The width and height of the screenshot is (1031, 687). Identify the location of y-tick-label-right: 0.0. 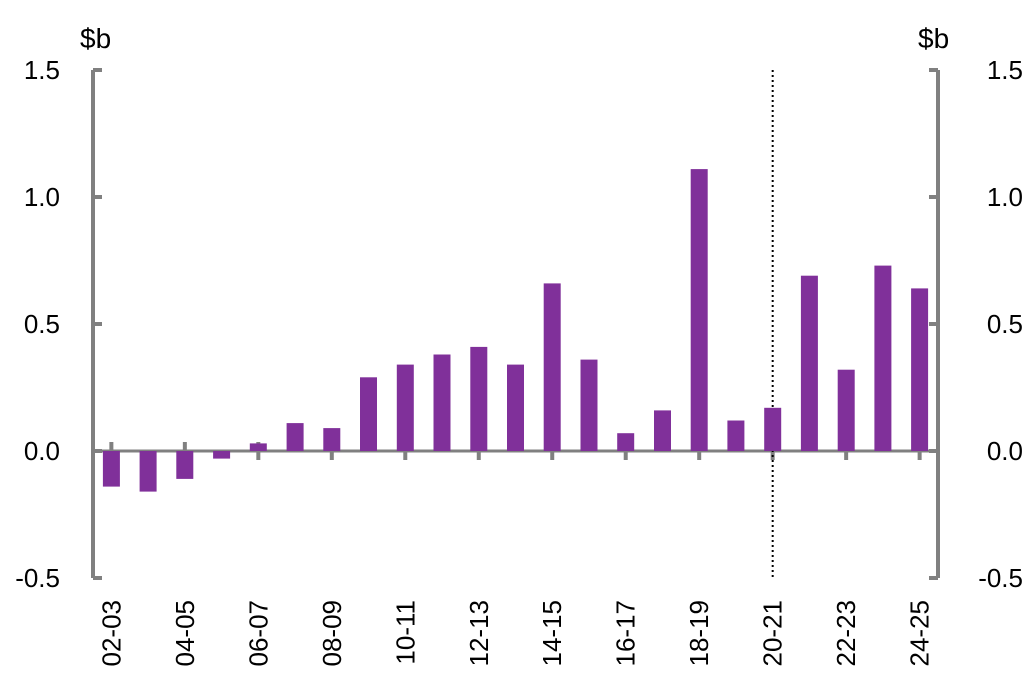
(1005, 451).